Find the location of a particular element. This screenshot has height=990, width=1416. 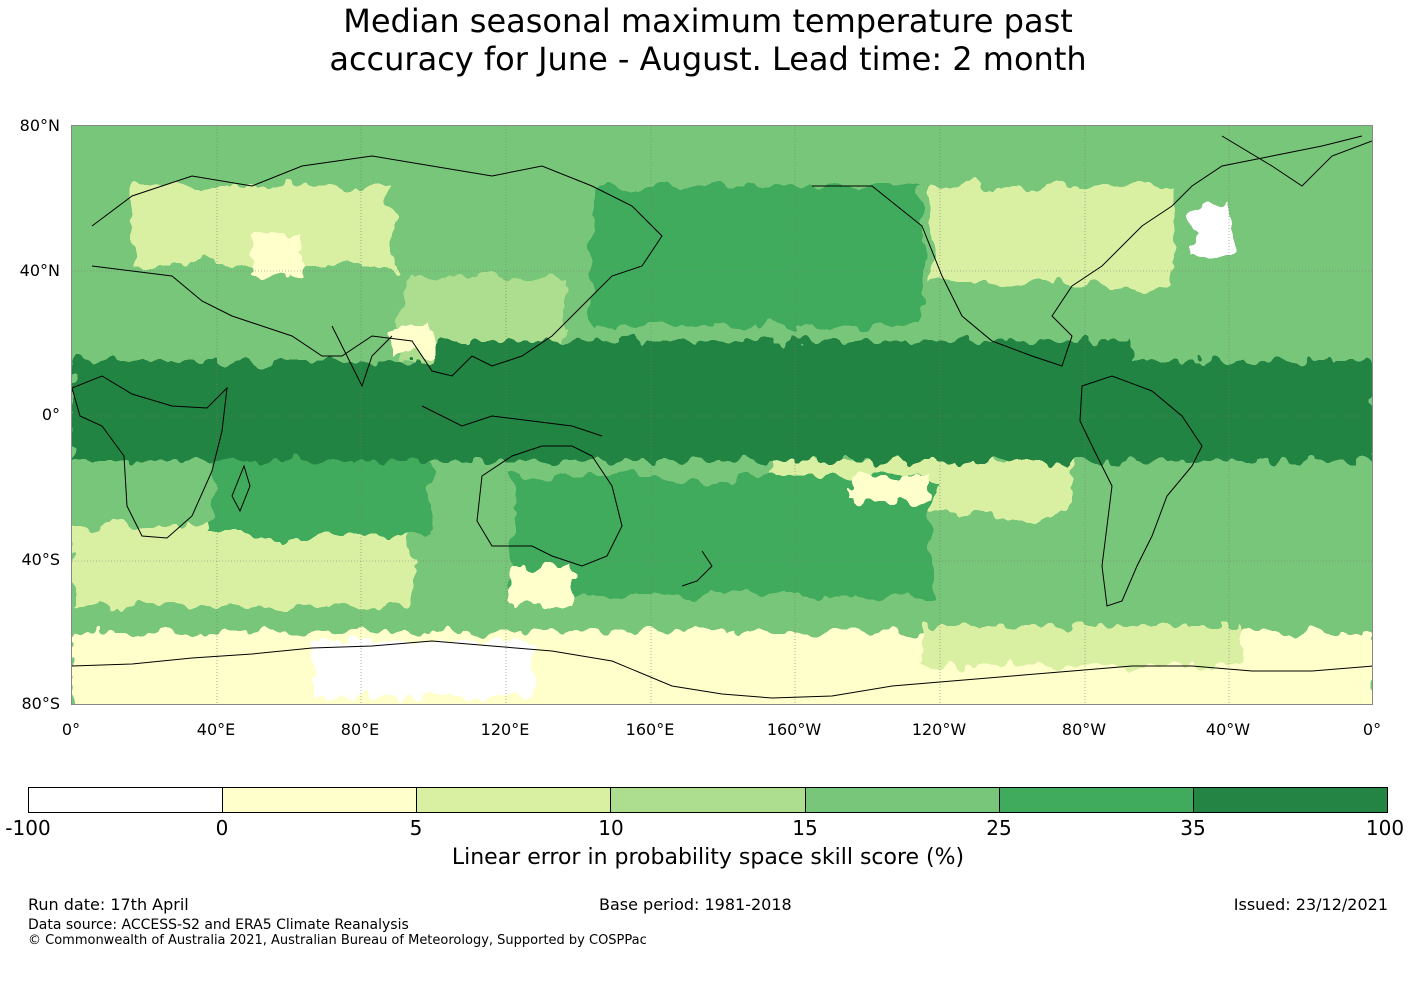

lon-label-120e: 120°E is located at coordinates (505, 729).